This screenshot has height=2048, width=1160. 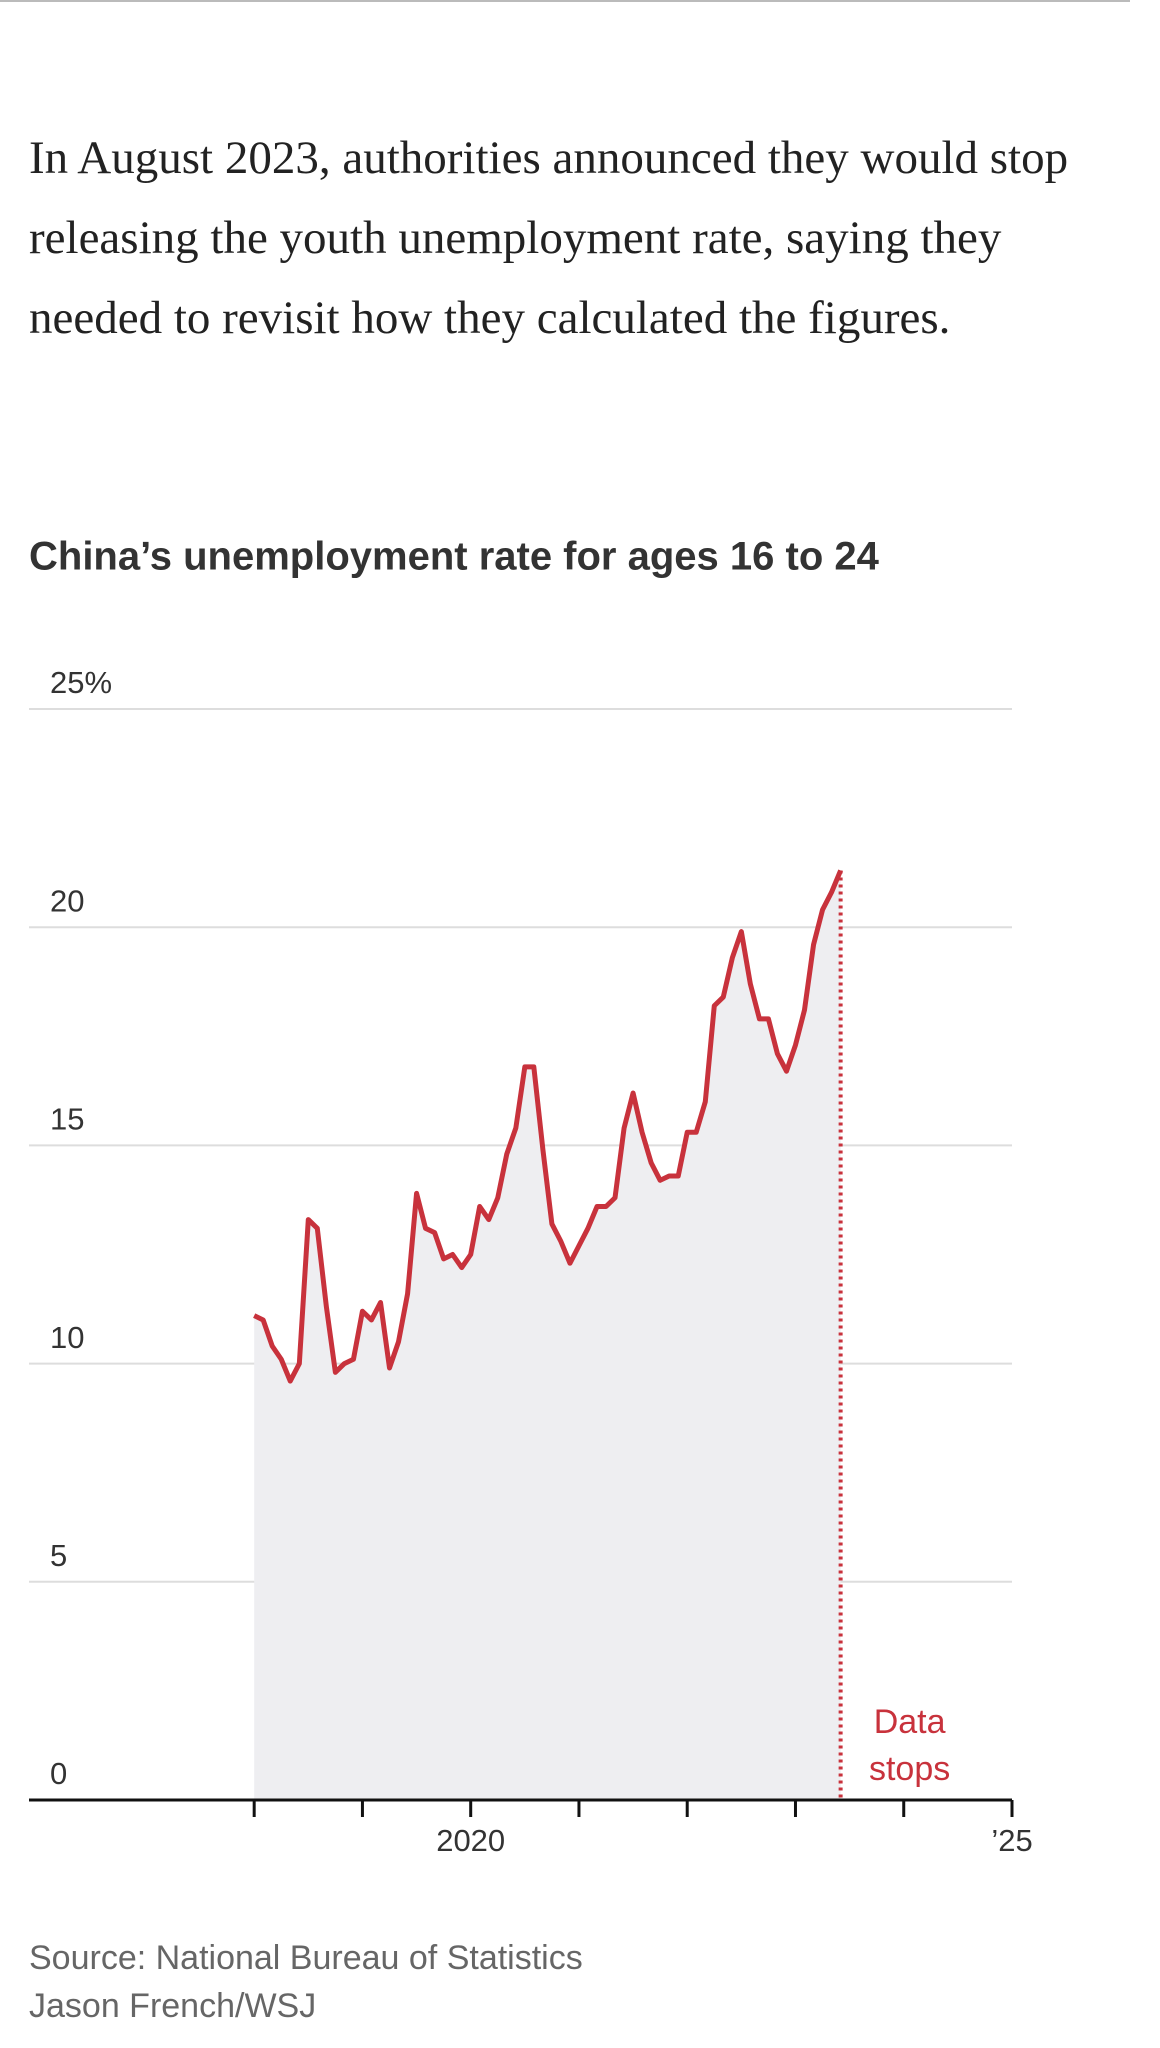 I want to click on y-tick-label: 0, so click(x=58, y=1773).